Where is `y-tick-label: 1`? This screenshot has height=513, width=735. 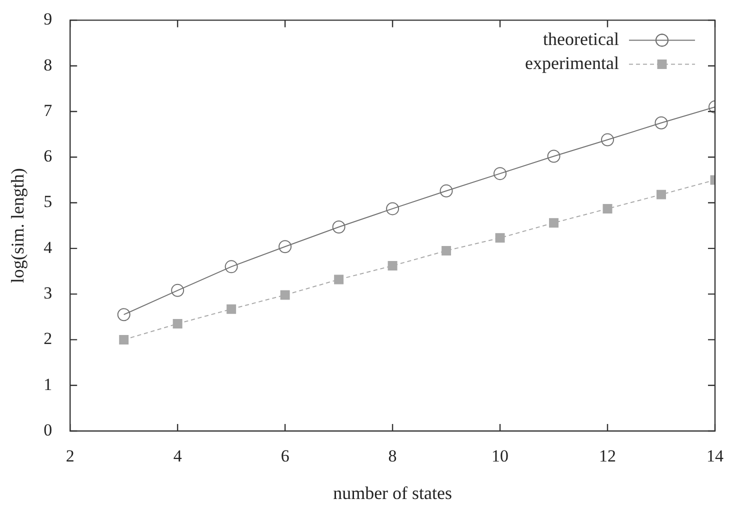
y-tick-label: 1 is located at coordinates (48, 384).